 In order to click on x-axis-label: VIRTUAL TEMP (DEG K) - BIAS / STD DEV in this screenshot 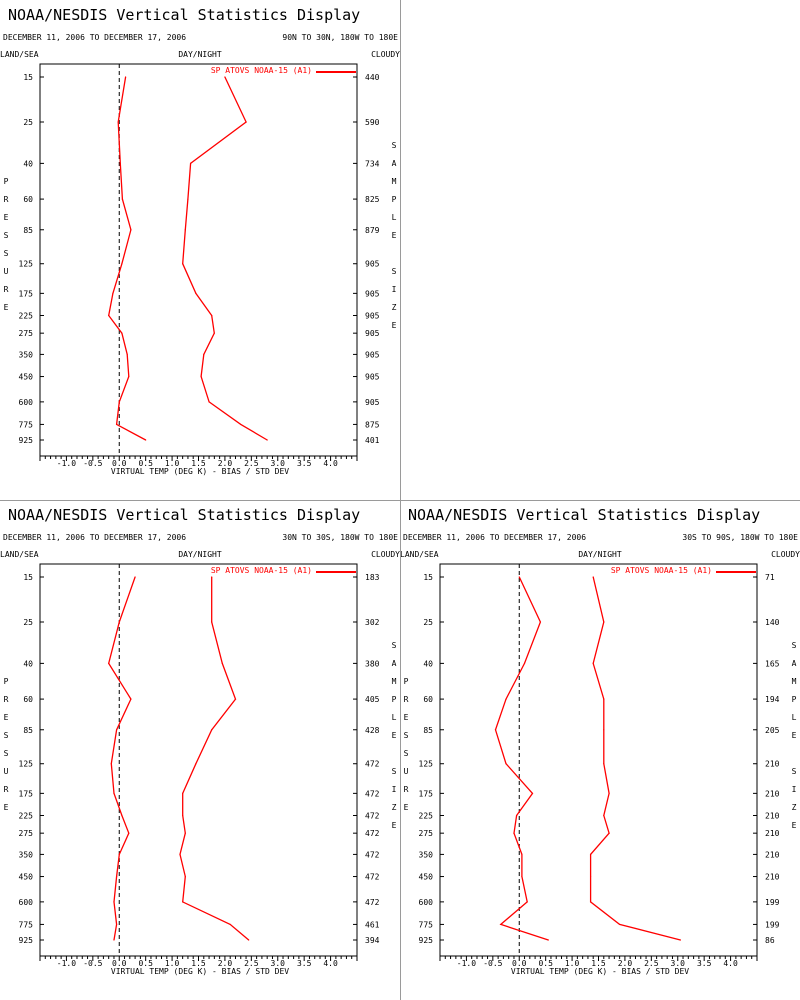, I will do `click(200, 471)`.